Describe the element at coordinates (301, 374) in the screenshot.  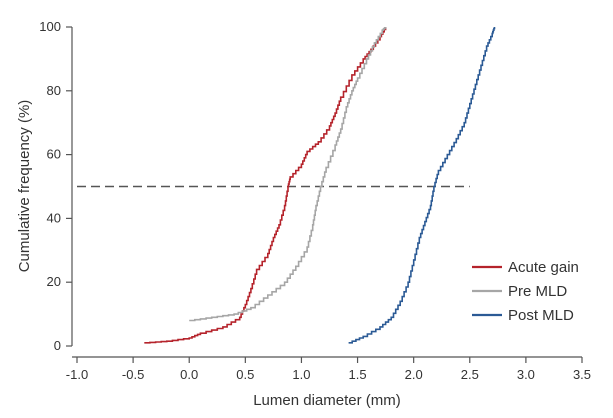
I see `x-tick-label: 1.0` at that location.